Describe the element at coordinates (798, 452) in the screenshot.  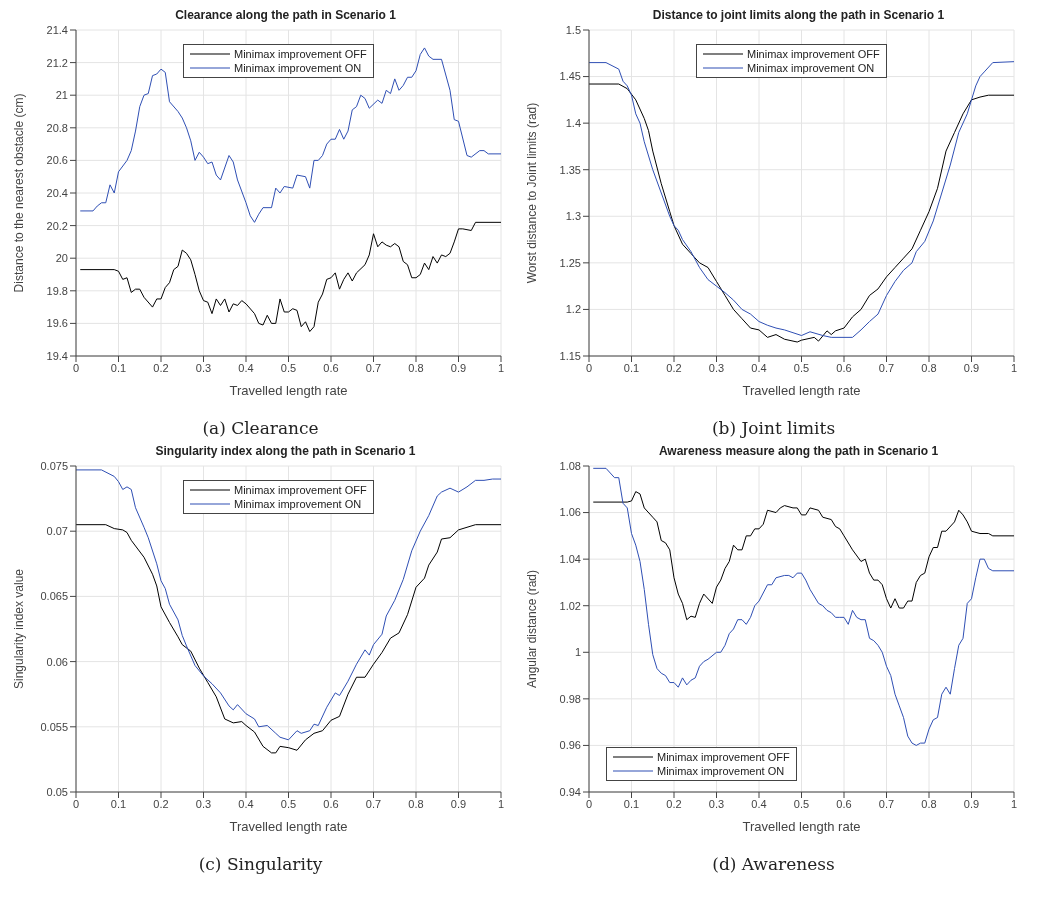
I see `chart-title: Awareness measure along the path in Scenario 1` at that location.